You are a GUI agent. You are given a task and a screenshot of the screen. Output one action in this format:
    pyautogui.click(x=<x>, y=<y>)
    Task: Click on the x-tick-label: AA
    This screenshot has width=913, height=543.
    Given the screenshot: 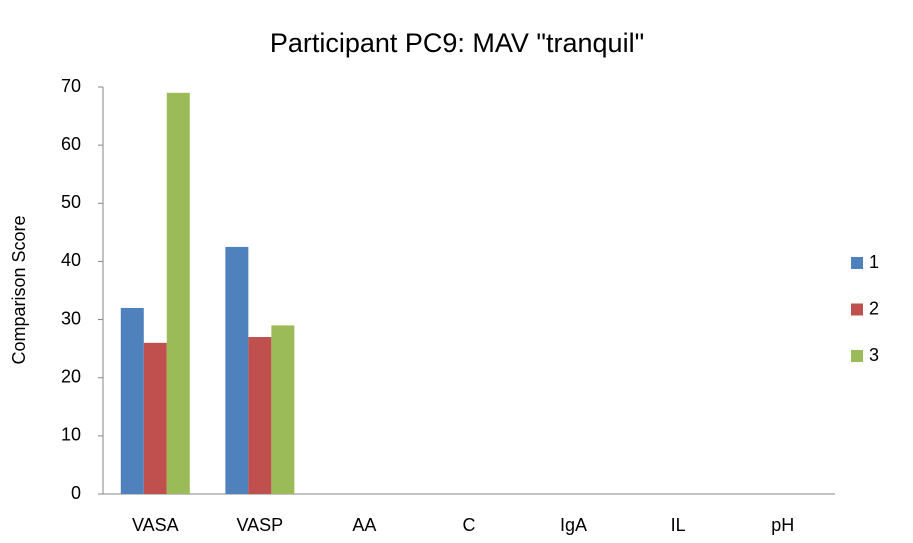 What is the action you would take?
    pyautogui.click(x=364, y=525)
    